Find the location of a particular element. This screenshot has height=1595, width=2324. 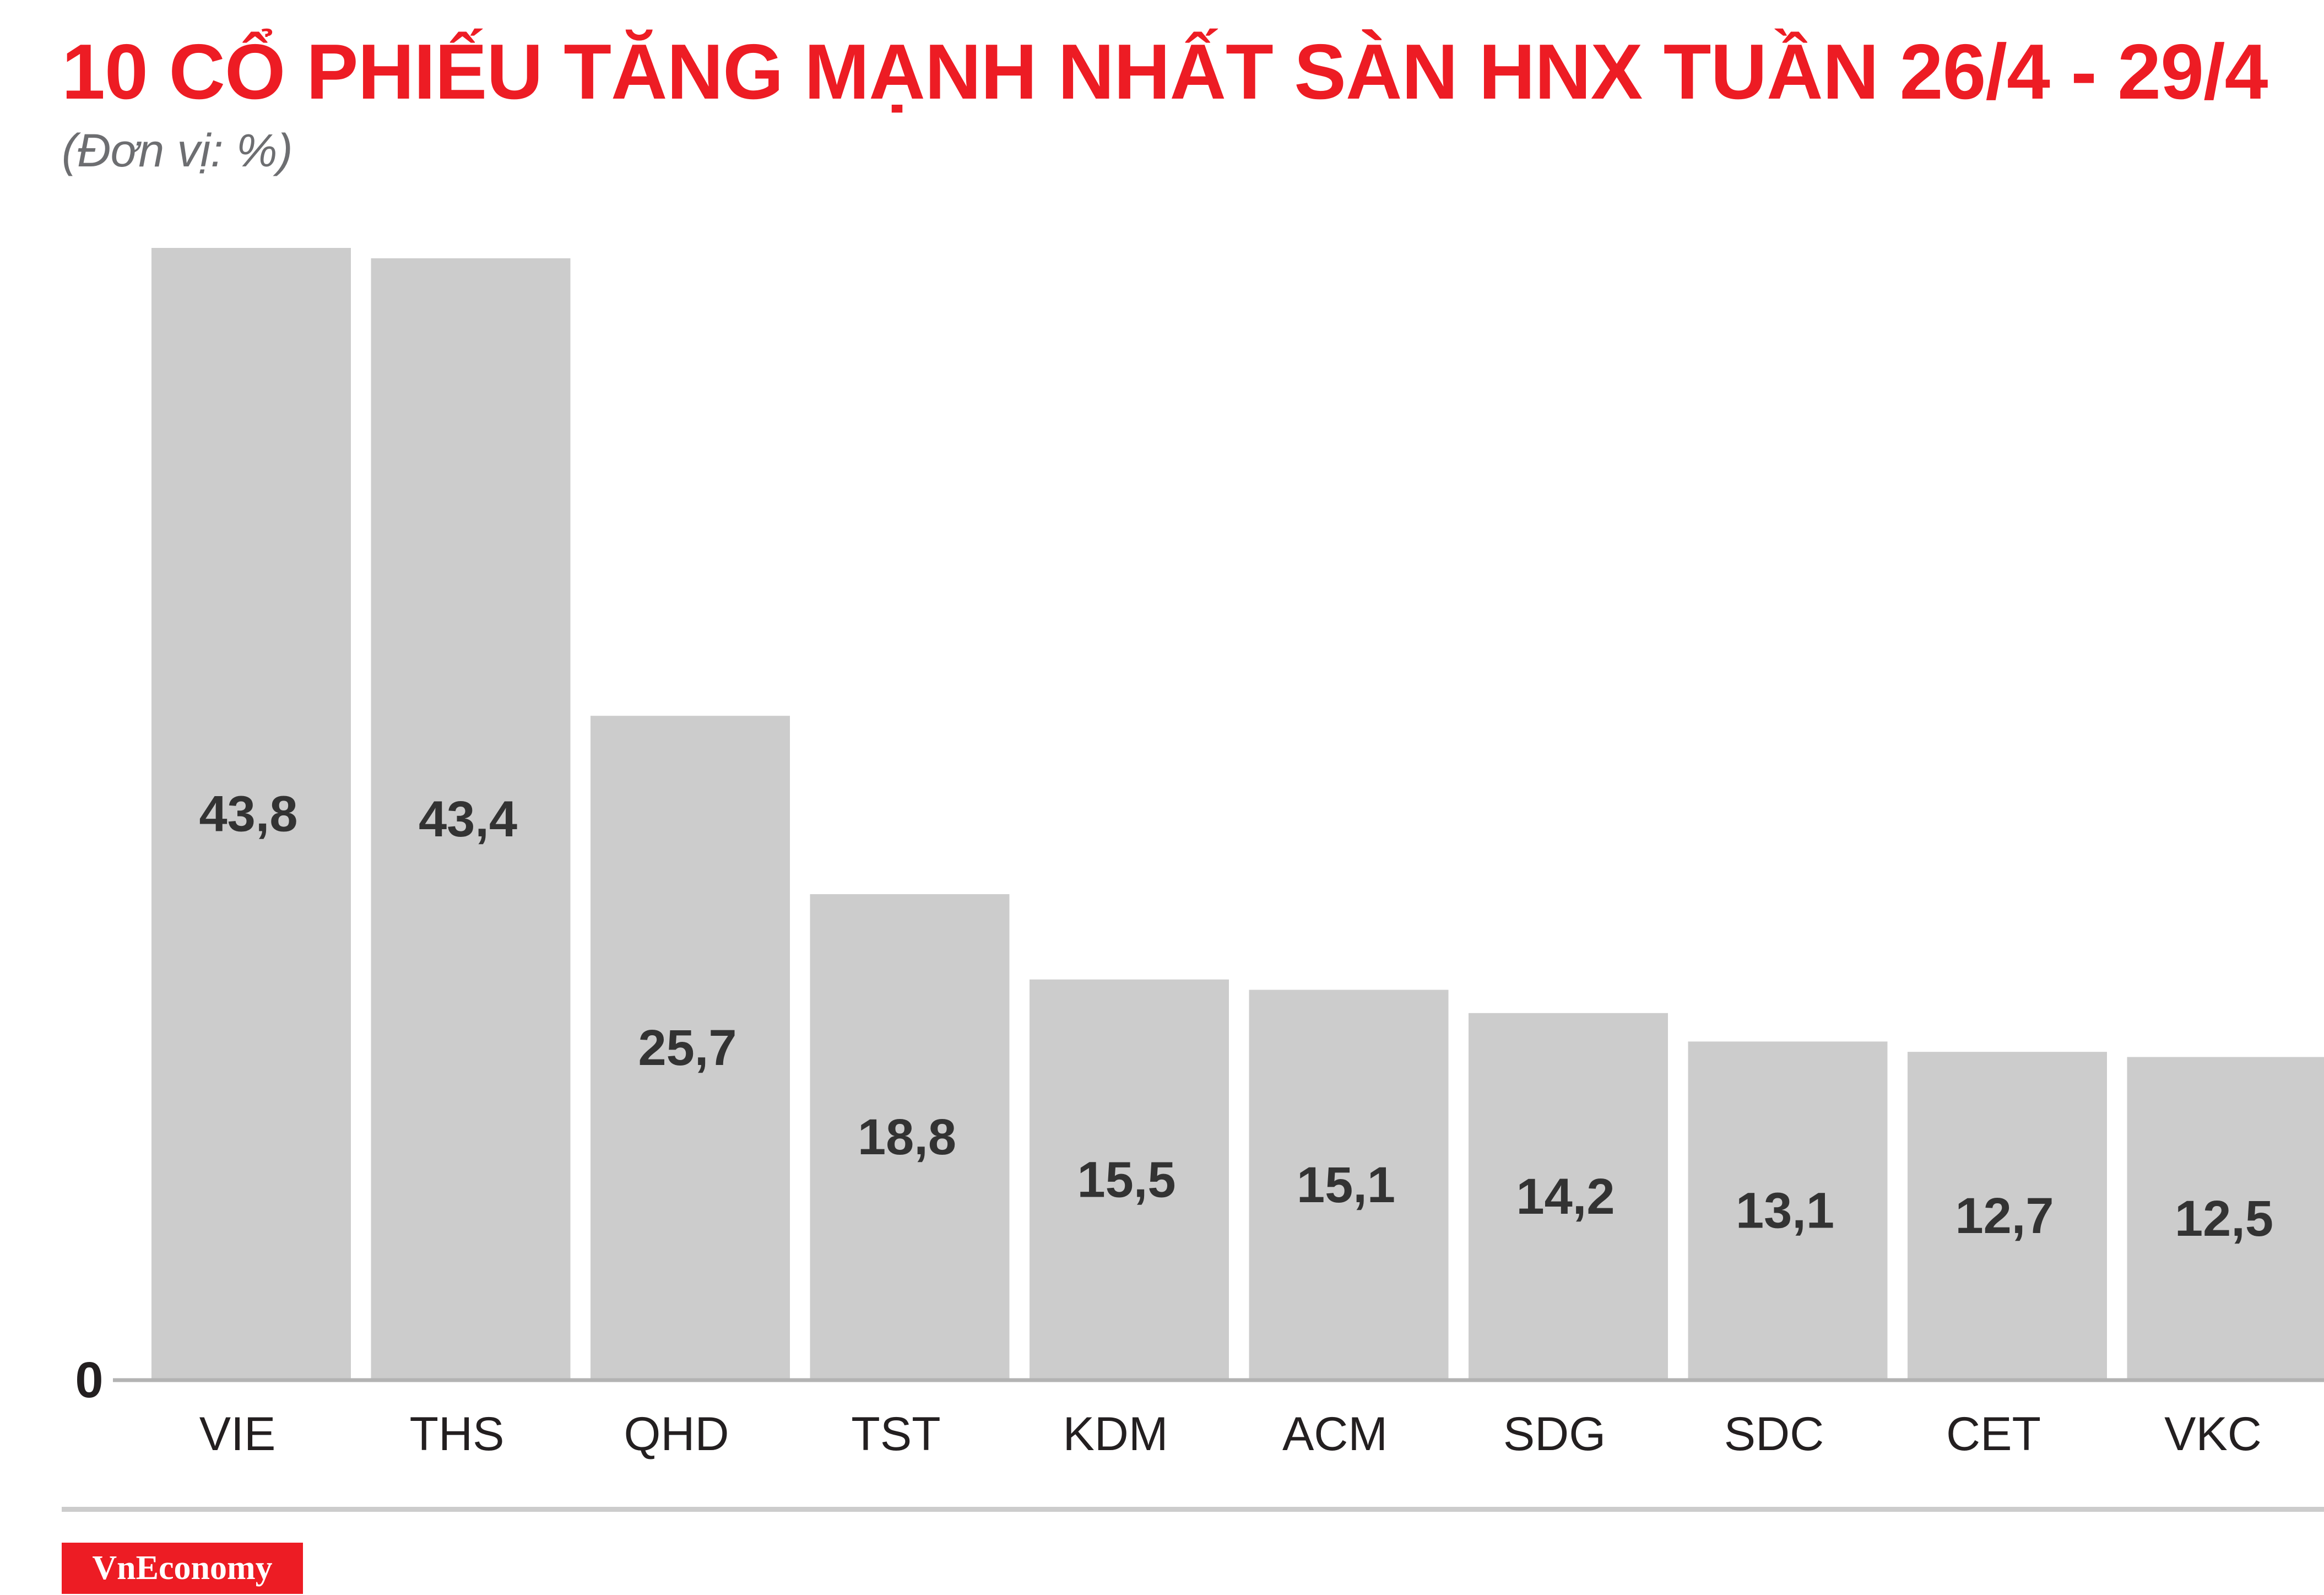

bar-sdg is located at coordinates (1568, 1197).